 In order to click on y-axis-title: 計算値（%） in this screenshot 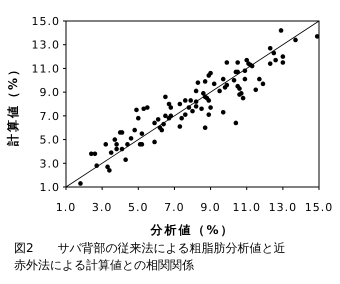, I will do `click(13, 105)`.